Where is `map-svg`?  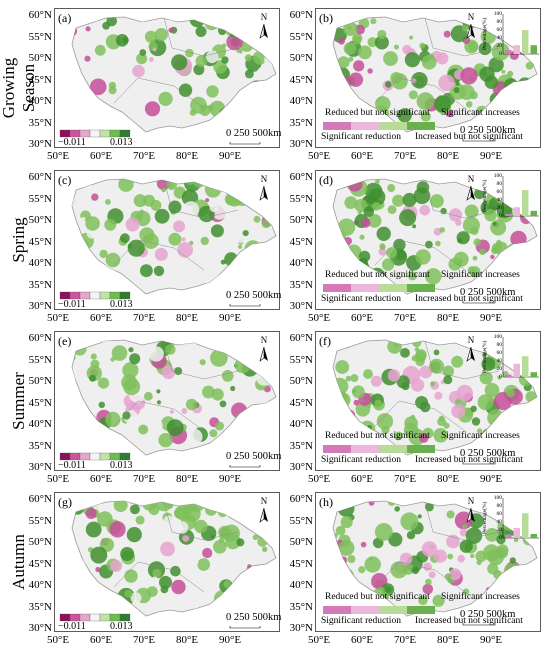
map-svg is located at coordinates (428, 240).